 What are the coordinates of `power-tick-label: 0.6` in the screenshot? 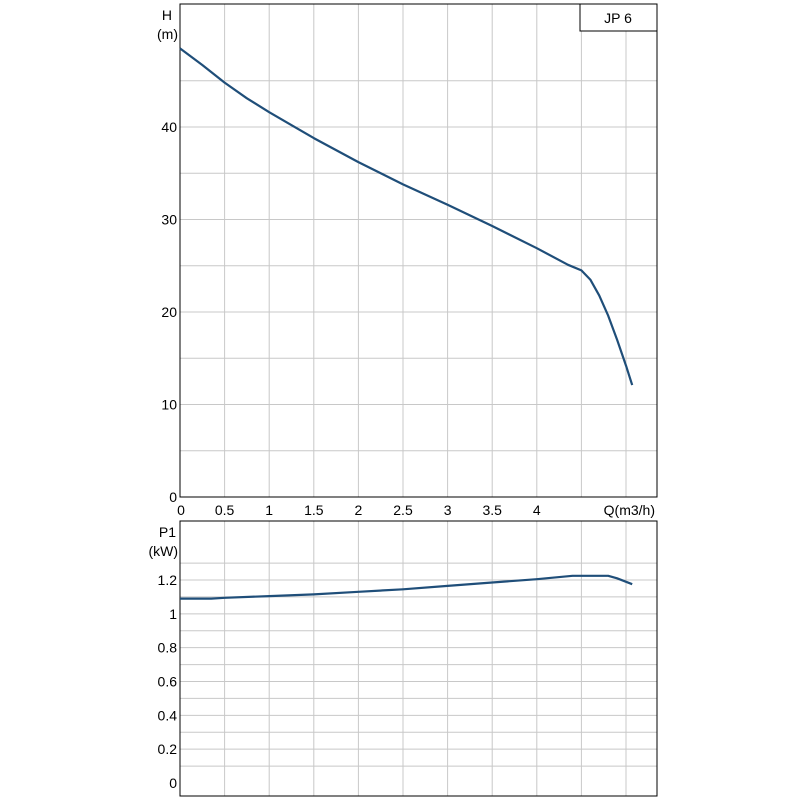 It's located at (168, 682).